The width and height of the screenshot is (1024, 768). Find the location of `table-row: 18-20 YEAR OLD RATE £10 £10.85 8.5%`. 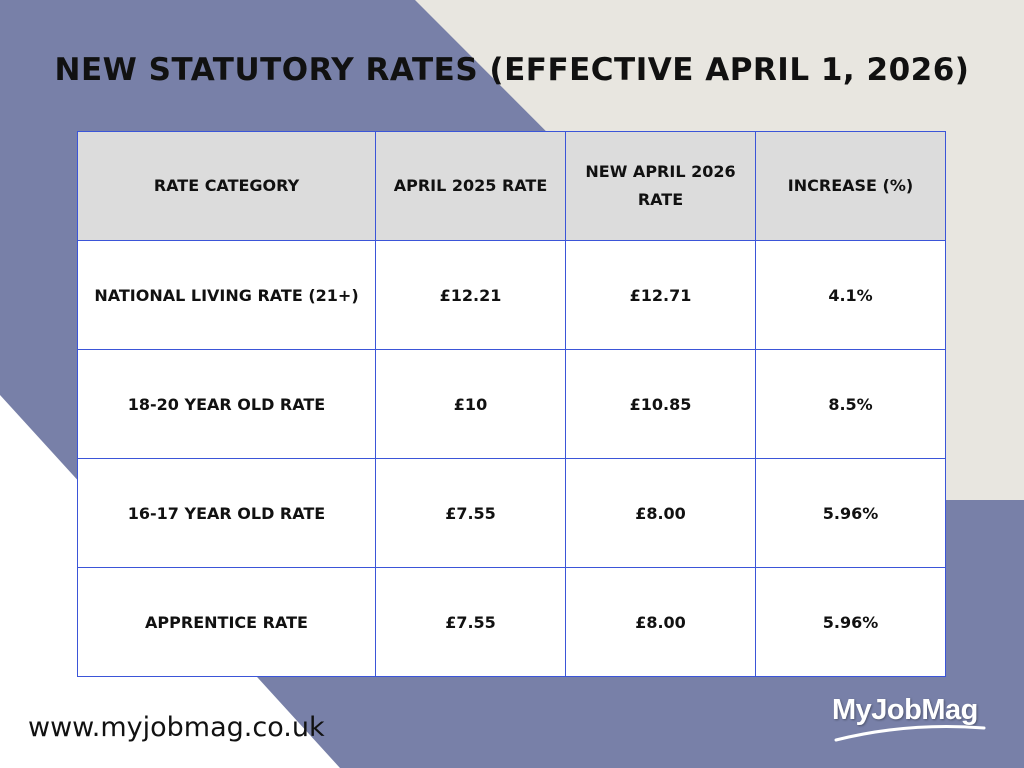

table-row: 18-20 YEAR OLD RATE £10 £10.85 8.5% is located at coordinates (511, 404).